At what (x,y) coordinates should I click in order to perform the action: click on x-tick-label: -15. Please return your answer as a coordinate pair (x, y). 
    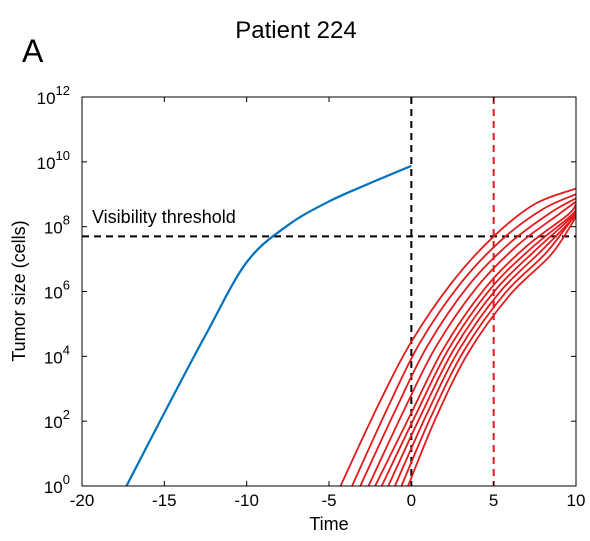
    Looking at the image, I should click on (164, 500).